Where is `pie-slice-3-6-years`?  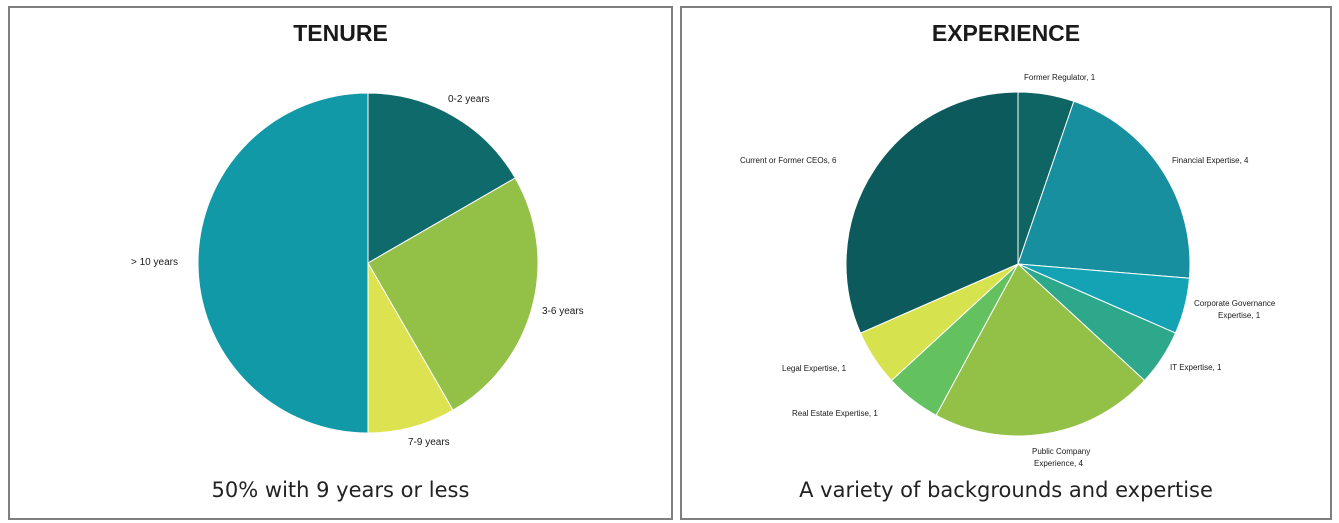
pie-slice-3-6-years is located at coordinates (453, 294).